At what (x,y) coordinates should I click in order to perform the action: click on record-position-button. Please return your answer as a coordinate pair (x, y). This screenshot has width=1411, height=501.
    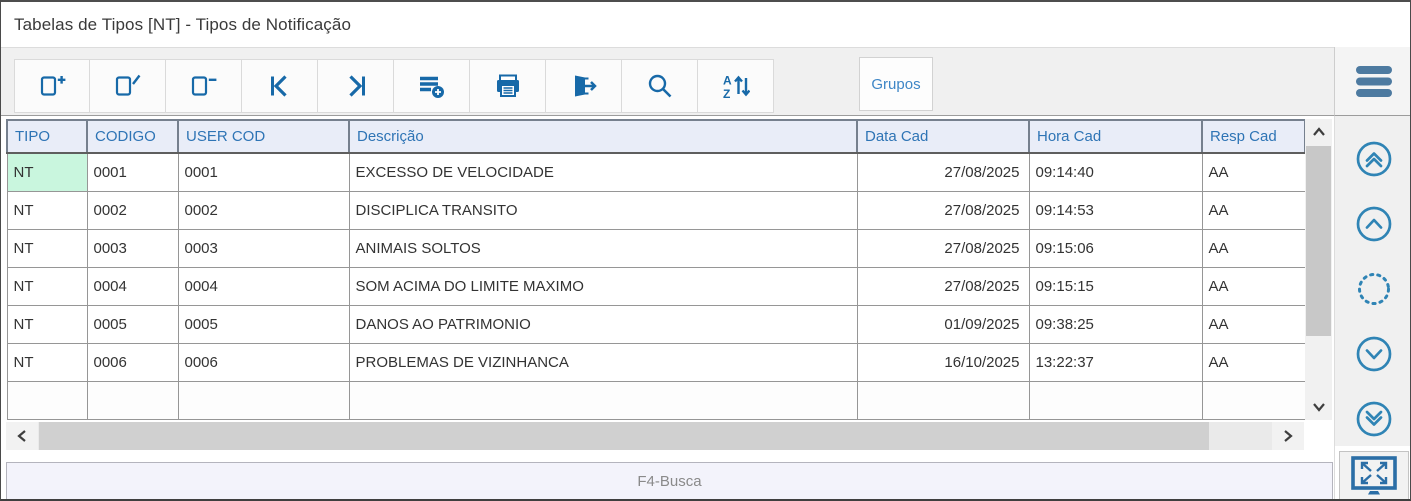
    Looking at the image, I should click on (1374, 289).